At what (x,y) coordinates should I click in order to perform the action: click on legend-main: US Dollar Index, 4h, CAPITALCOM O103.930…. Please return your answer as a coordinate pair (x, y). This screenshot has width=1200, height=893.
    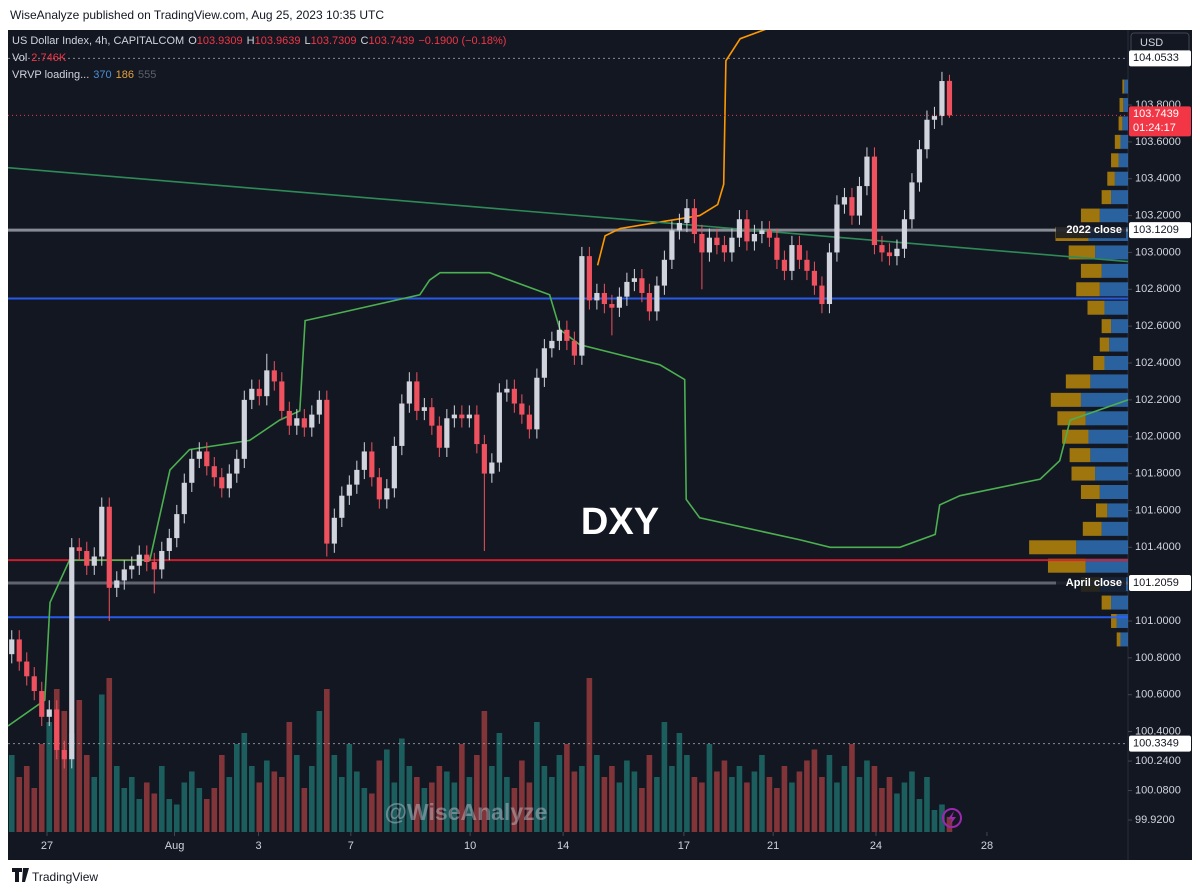
    Looking at the image, I should click on (259, 41).